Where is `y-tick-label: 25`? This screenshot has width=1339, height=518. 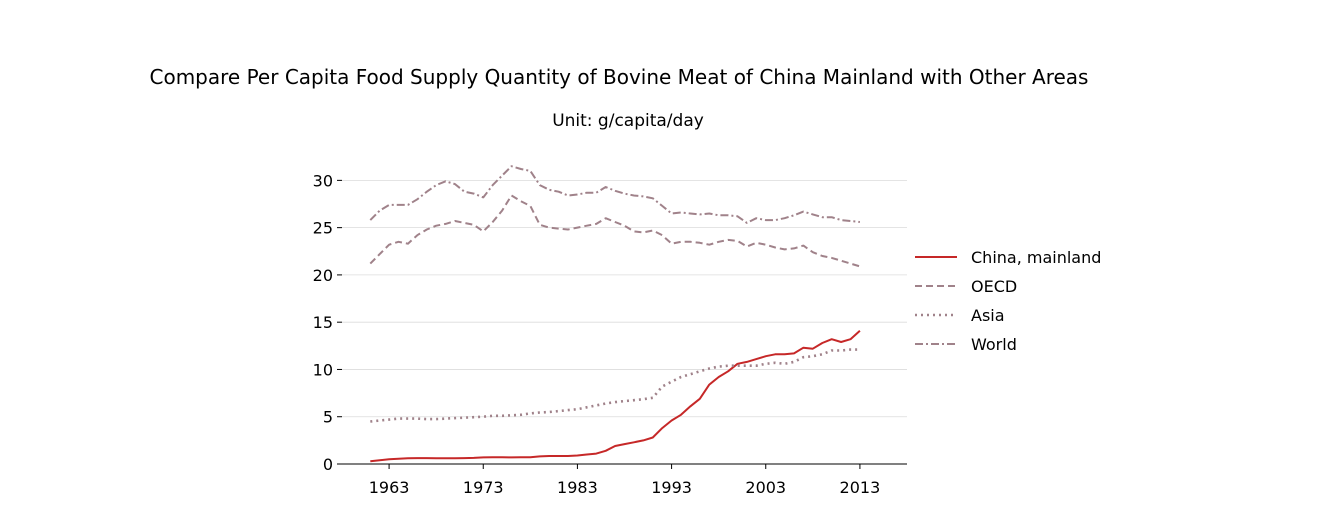 y-tick-label: 25 is located at coordinates (323, 228).